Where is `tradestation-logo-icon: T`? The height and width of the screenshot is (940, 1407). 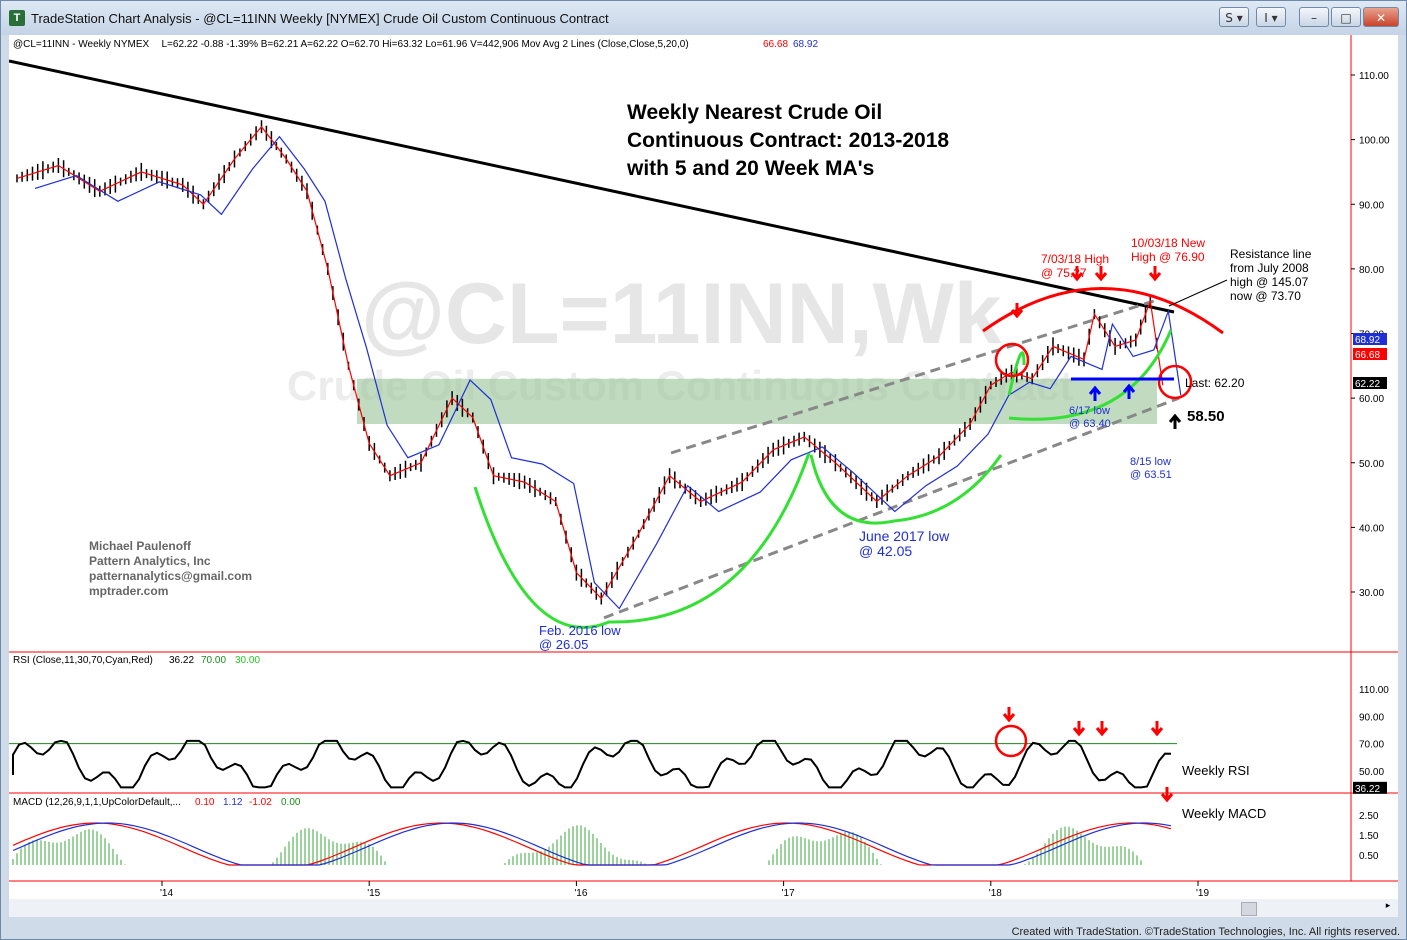 tradestation-logo-icon: T is located at coordinates (17, 18).